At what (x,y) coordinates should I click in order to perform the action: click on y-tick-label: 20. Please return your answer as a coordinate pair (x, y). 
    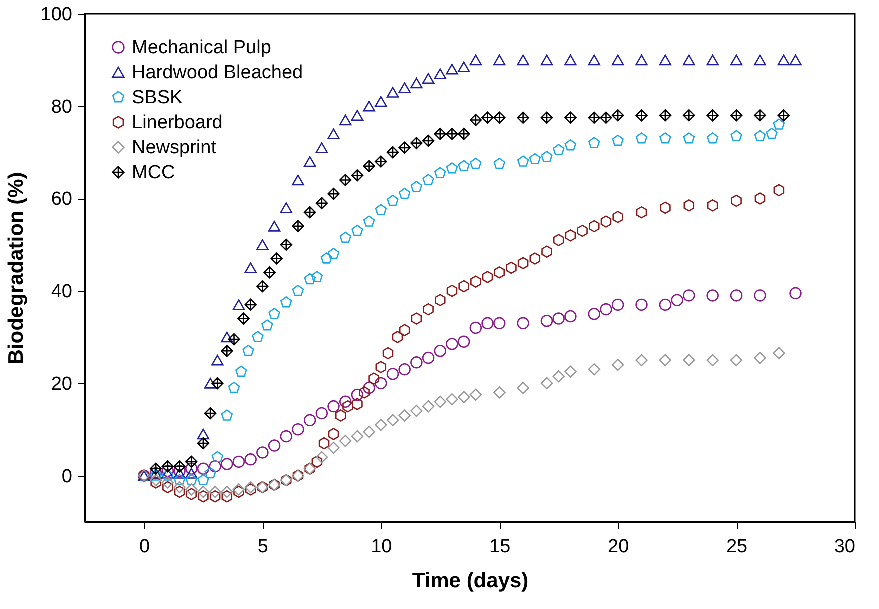
    Looking at the image, I should click on (61, 384).